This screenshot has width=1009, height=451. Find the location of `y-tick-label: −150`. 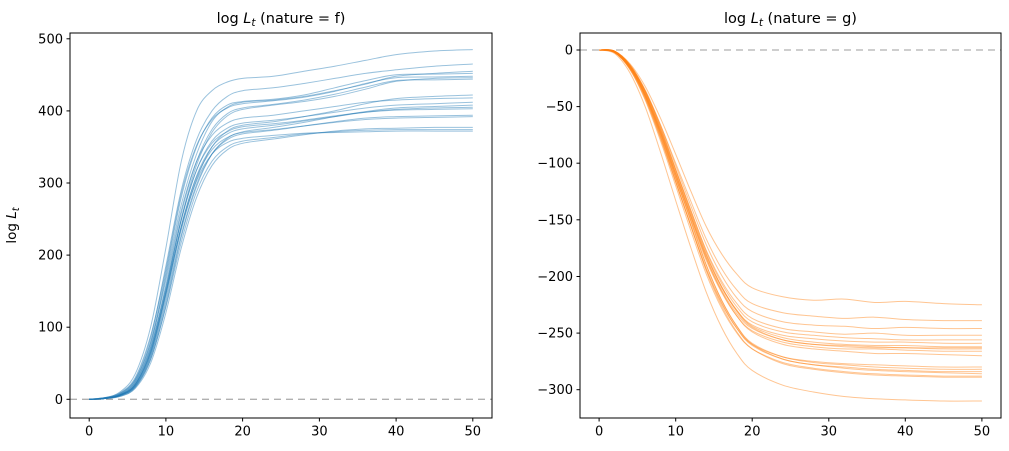

y-tick-label: −150 is located at coordinates (555, 220).